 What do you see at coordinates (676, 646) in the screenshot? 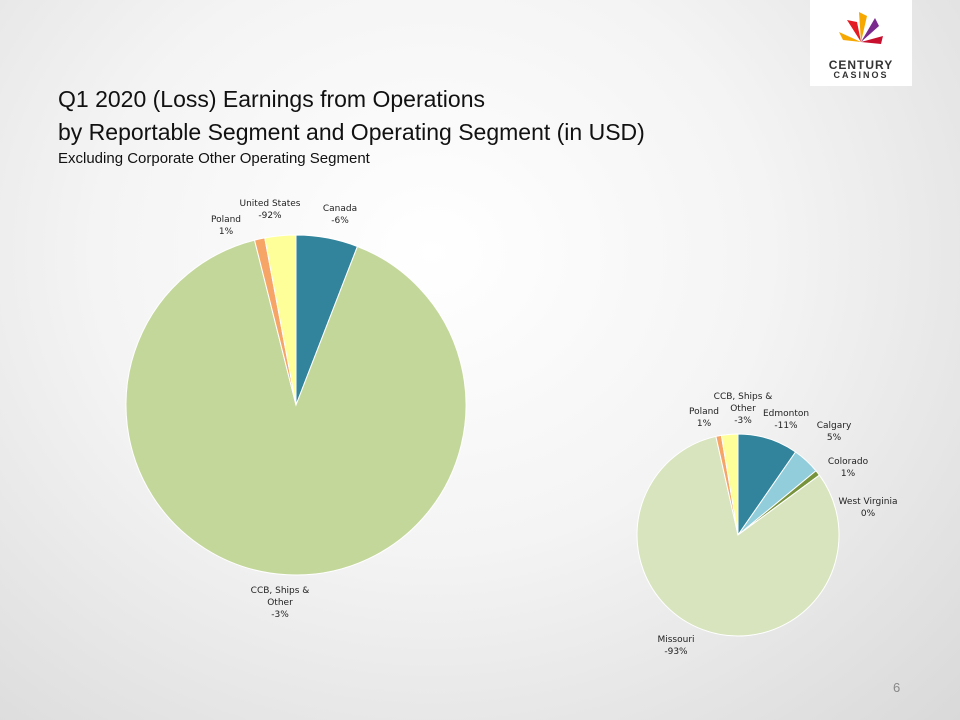
I see `slice-label: Missouri -93%` at bounding box center [676, 646].